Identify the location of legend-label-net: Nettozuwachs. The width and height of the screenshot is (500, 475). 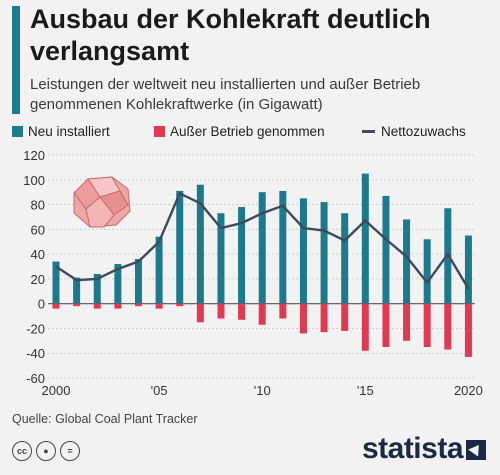
(423, 131).